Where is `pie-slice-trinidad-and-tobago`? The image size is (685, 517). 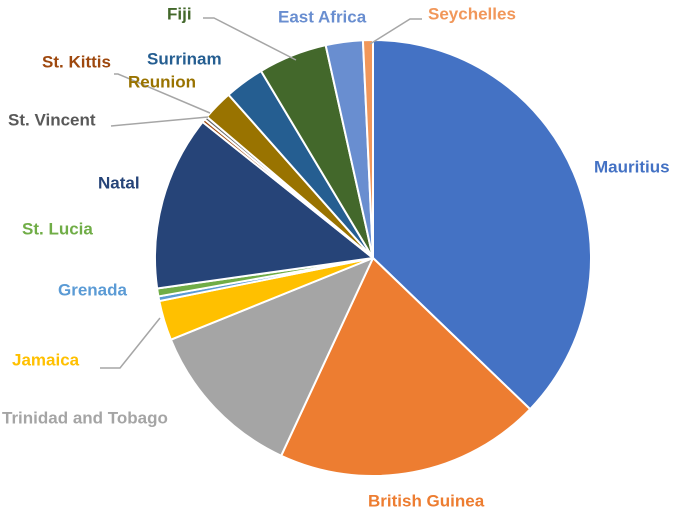
pie-slice-trinidad-and-tobago is located at coordinates (271, 357).